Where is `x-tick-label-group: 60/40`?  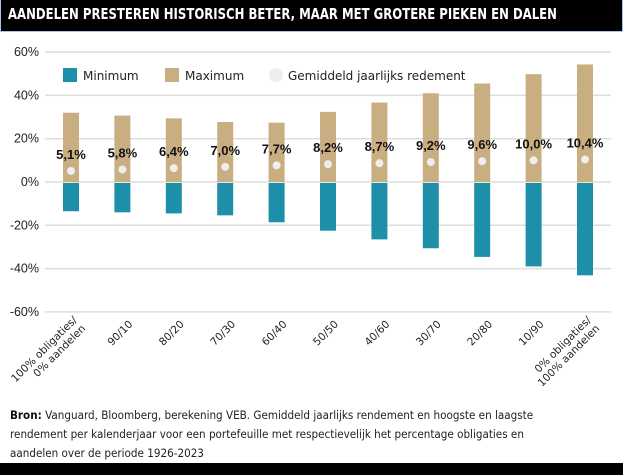
x-tick-label-group: 60/40 is located at coordinates (275, 333).